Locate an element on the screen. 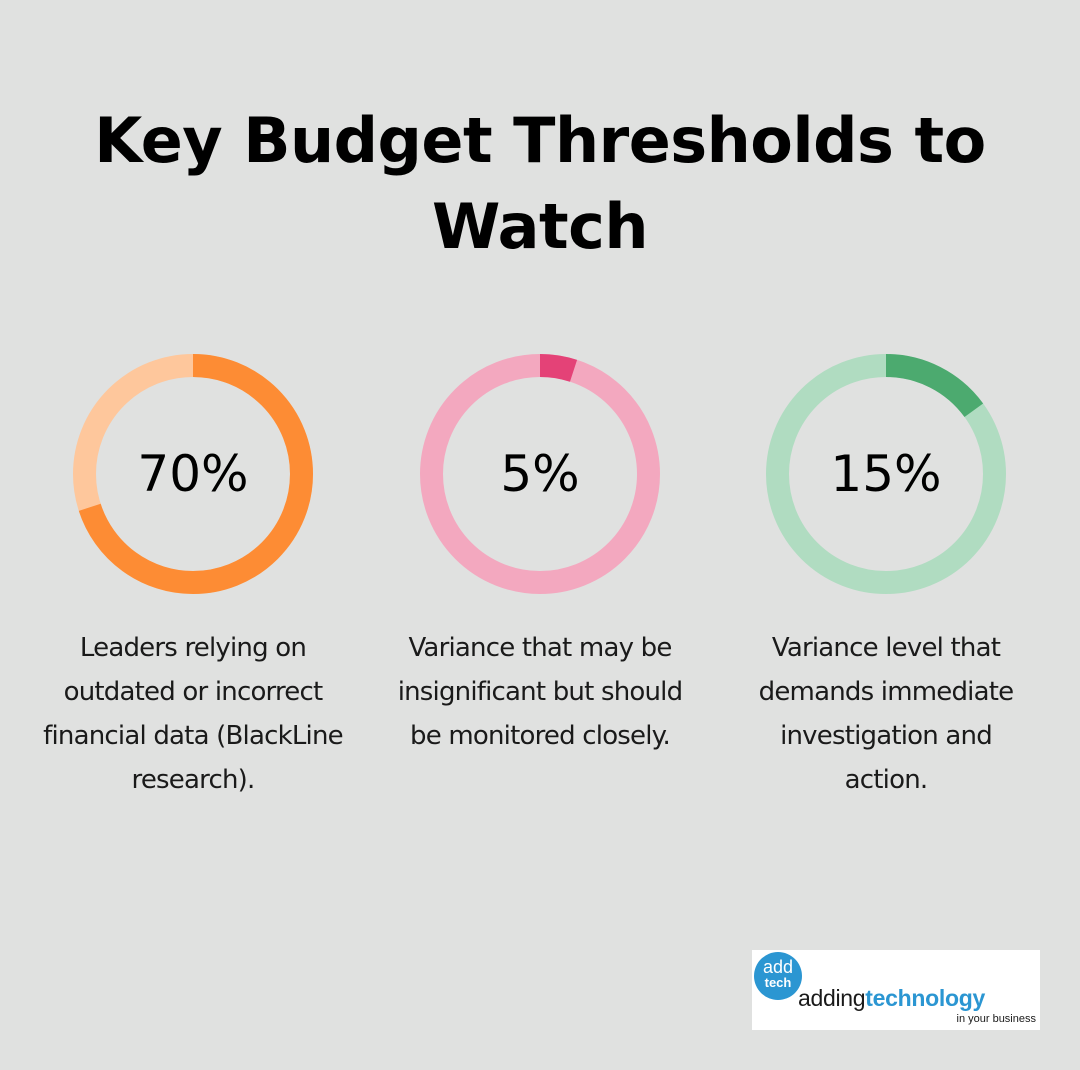  progress-ring: 15% is located at coordinates (886, 474).